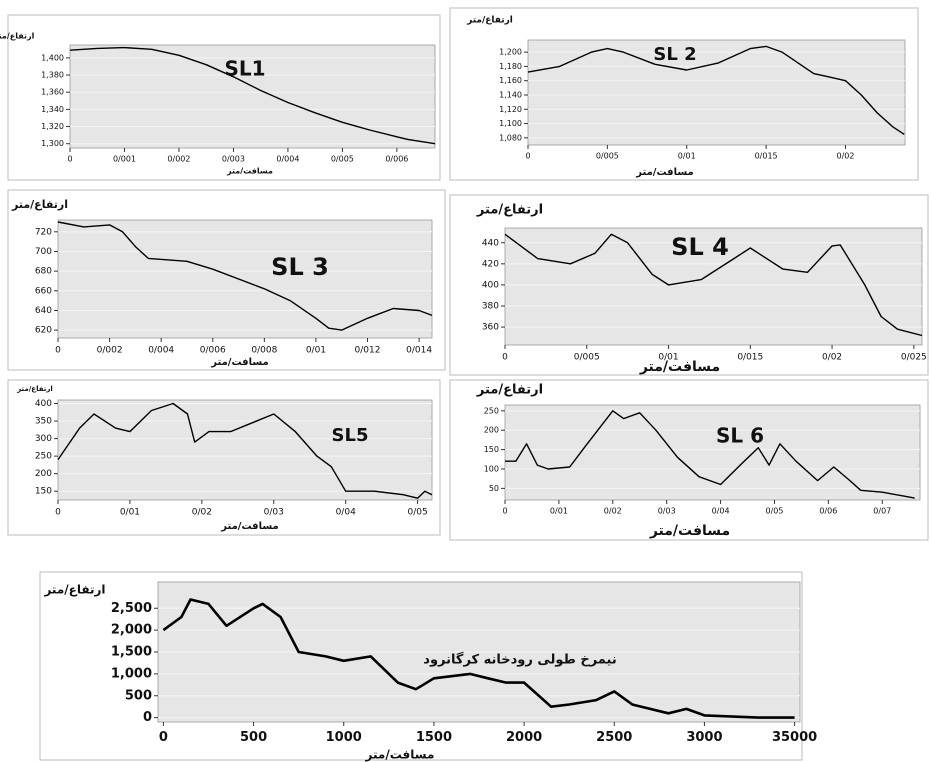  I want to click on y-tick-label: 1,360, so click(52, 92).